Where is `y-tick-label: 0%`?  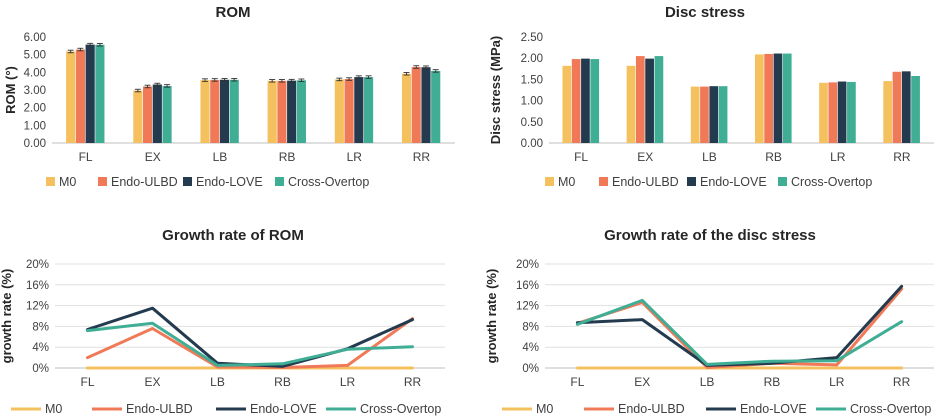
y-tick-label: 0% is located at coordinates (530, 369).